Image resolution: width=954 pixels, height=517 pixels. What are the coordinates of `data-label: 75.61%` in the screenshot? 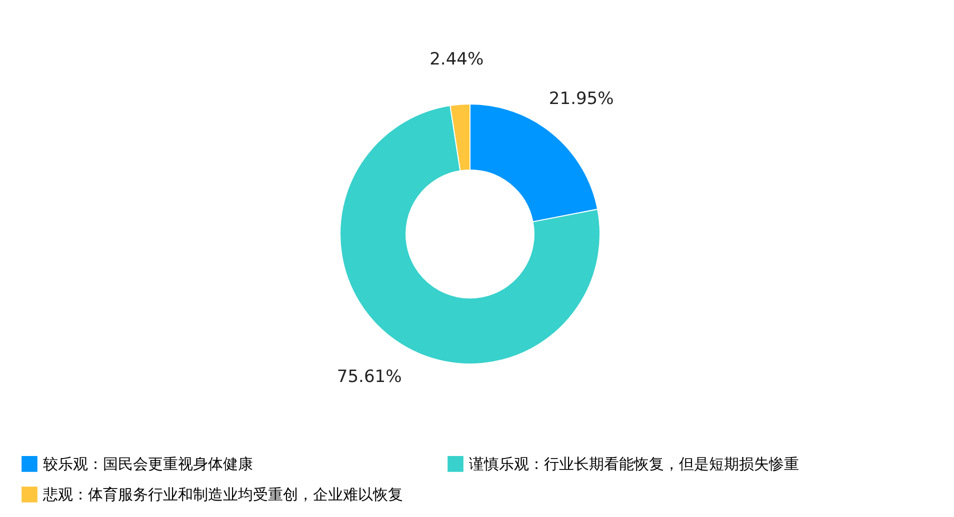 It's located at (369, 377).